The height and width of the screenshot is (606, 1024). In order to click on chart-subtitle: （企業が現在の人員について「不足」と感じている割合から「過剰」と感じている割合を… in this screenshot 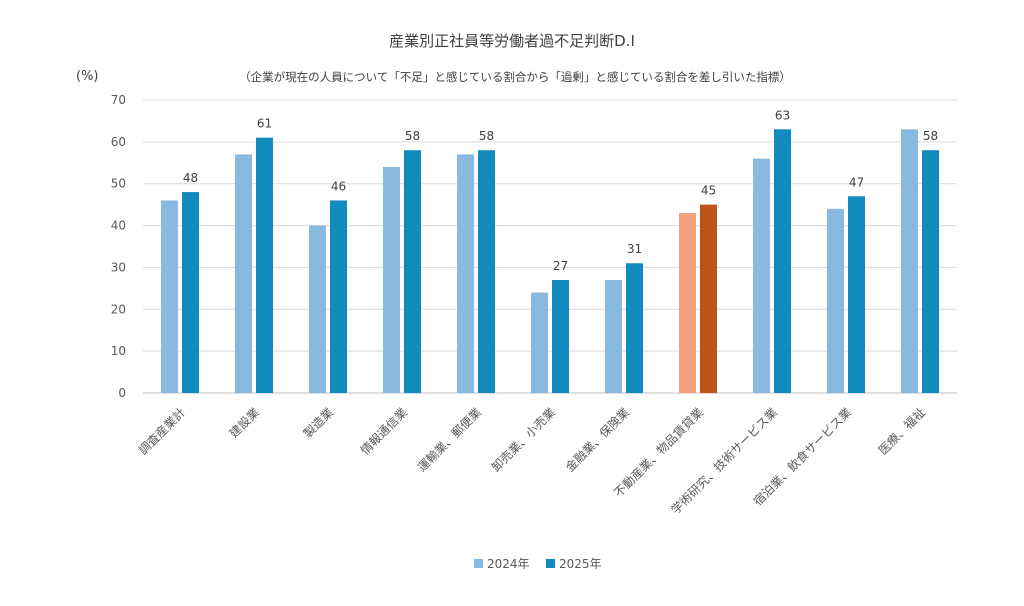, I will do `click(515, 77)`.